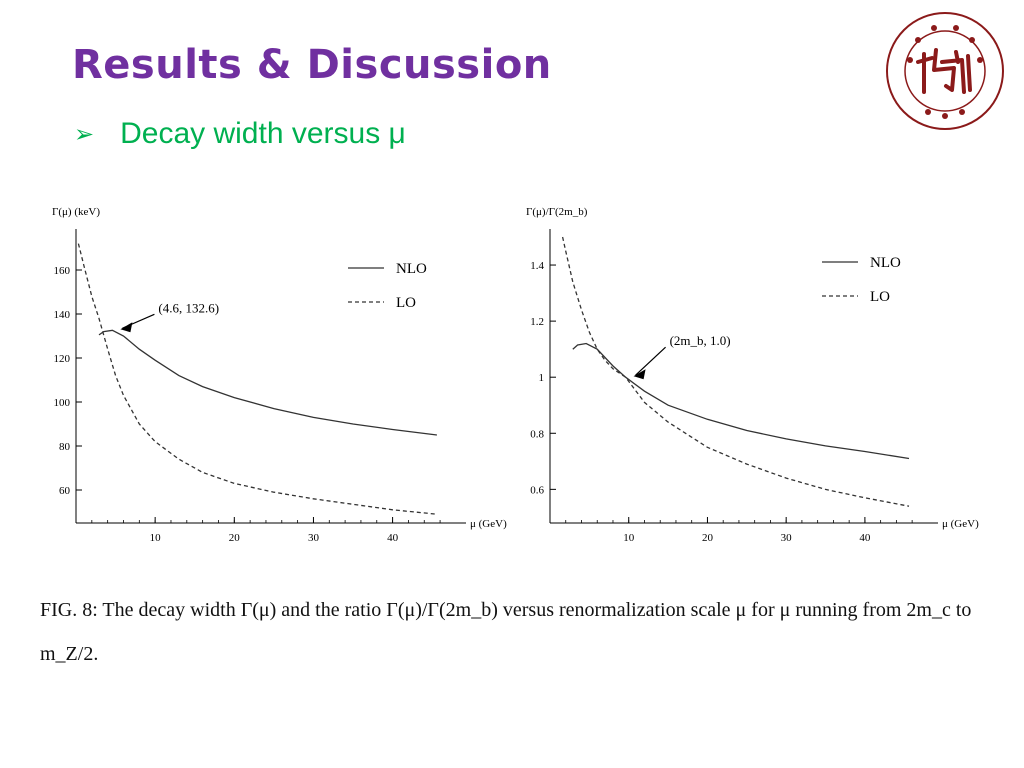 The width and height of the screenshot is (1024, 768). What do you see at coordinates (945, 71) in the screenshot?
I see `university-seal-logo` at bounding box center [945, 71].